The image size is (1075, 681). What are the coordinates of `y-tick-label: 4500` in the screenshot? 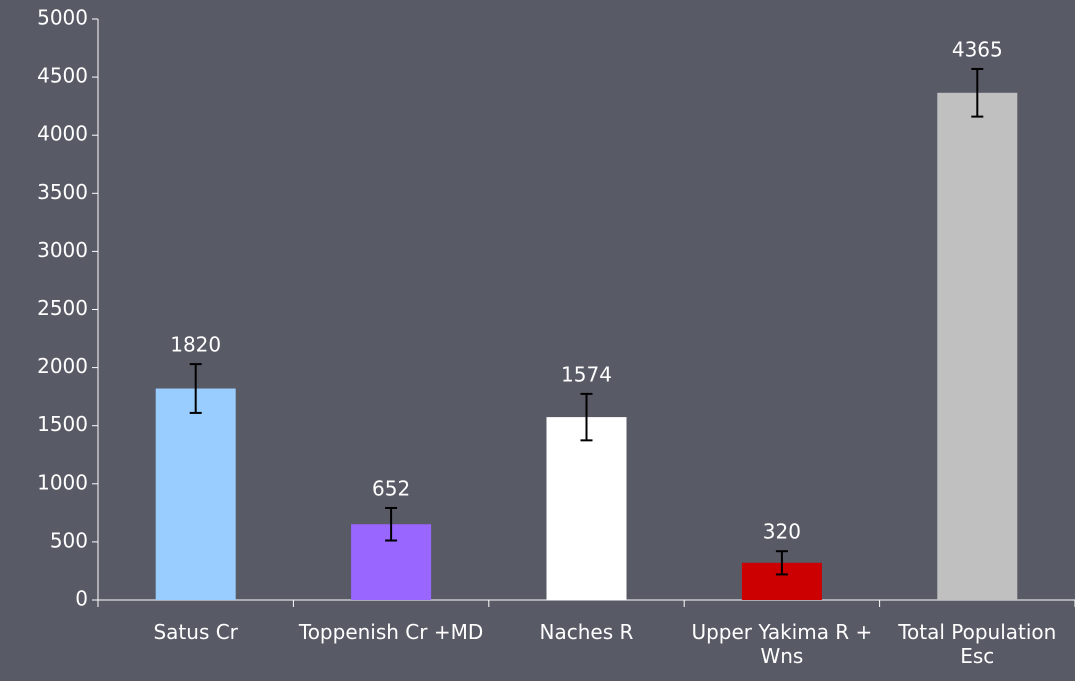 It's located at (62, 76).